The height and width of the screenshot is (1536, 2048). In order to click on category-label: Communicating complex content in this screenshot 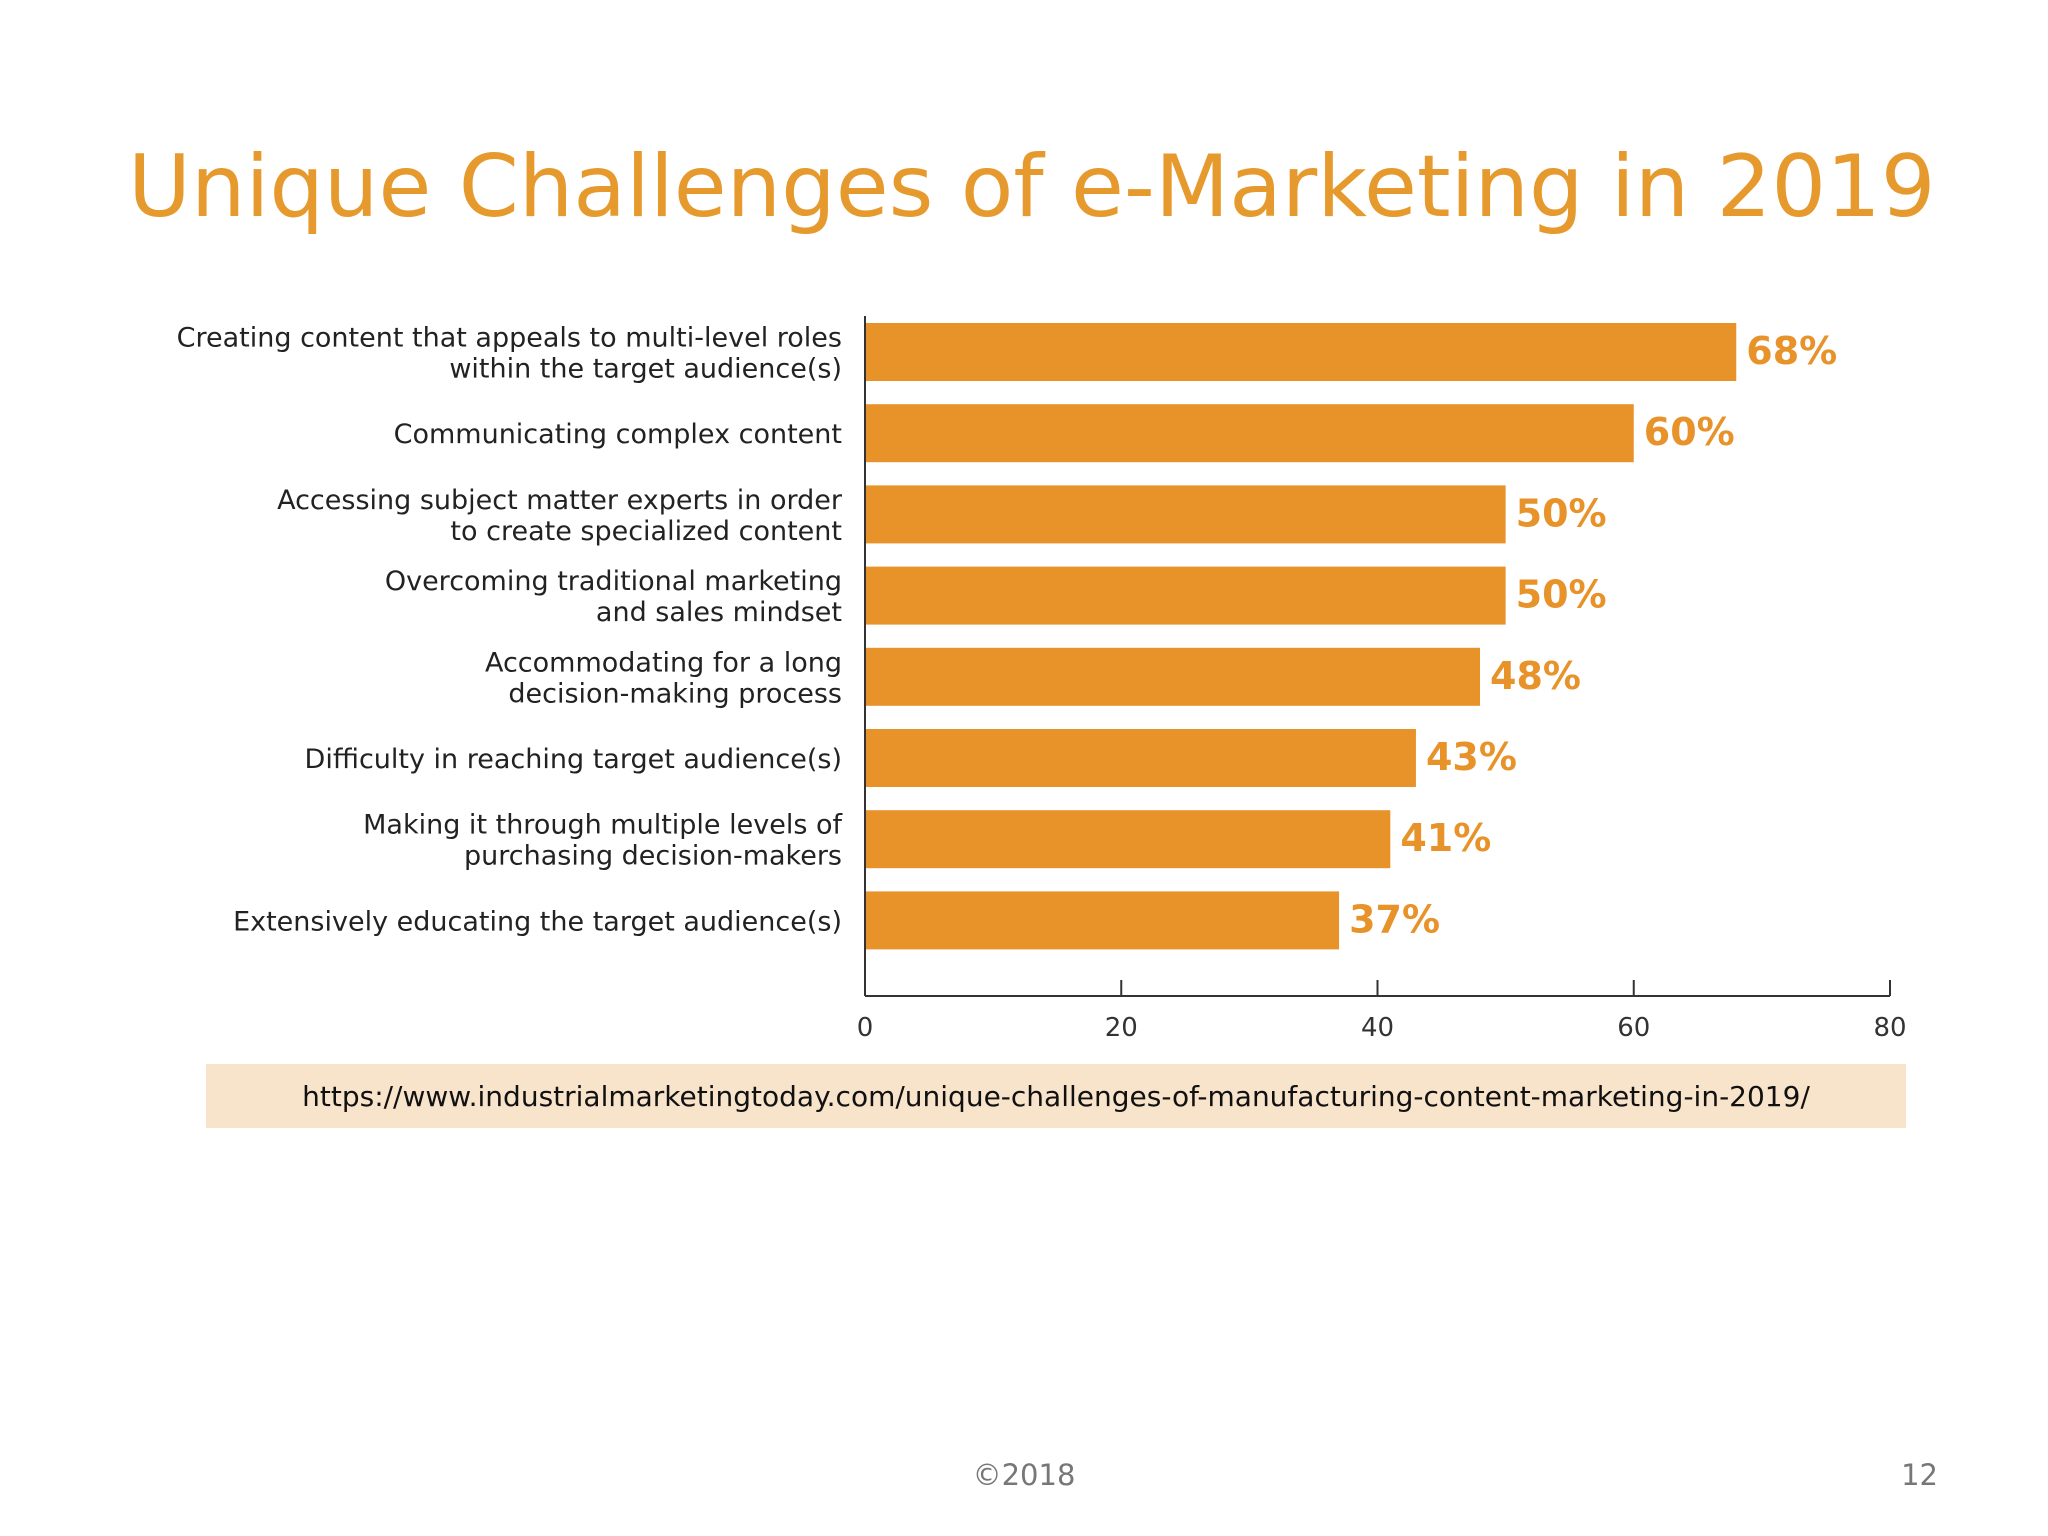, I will do `click(618, 434)`.